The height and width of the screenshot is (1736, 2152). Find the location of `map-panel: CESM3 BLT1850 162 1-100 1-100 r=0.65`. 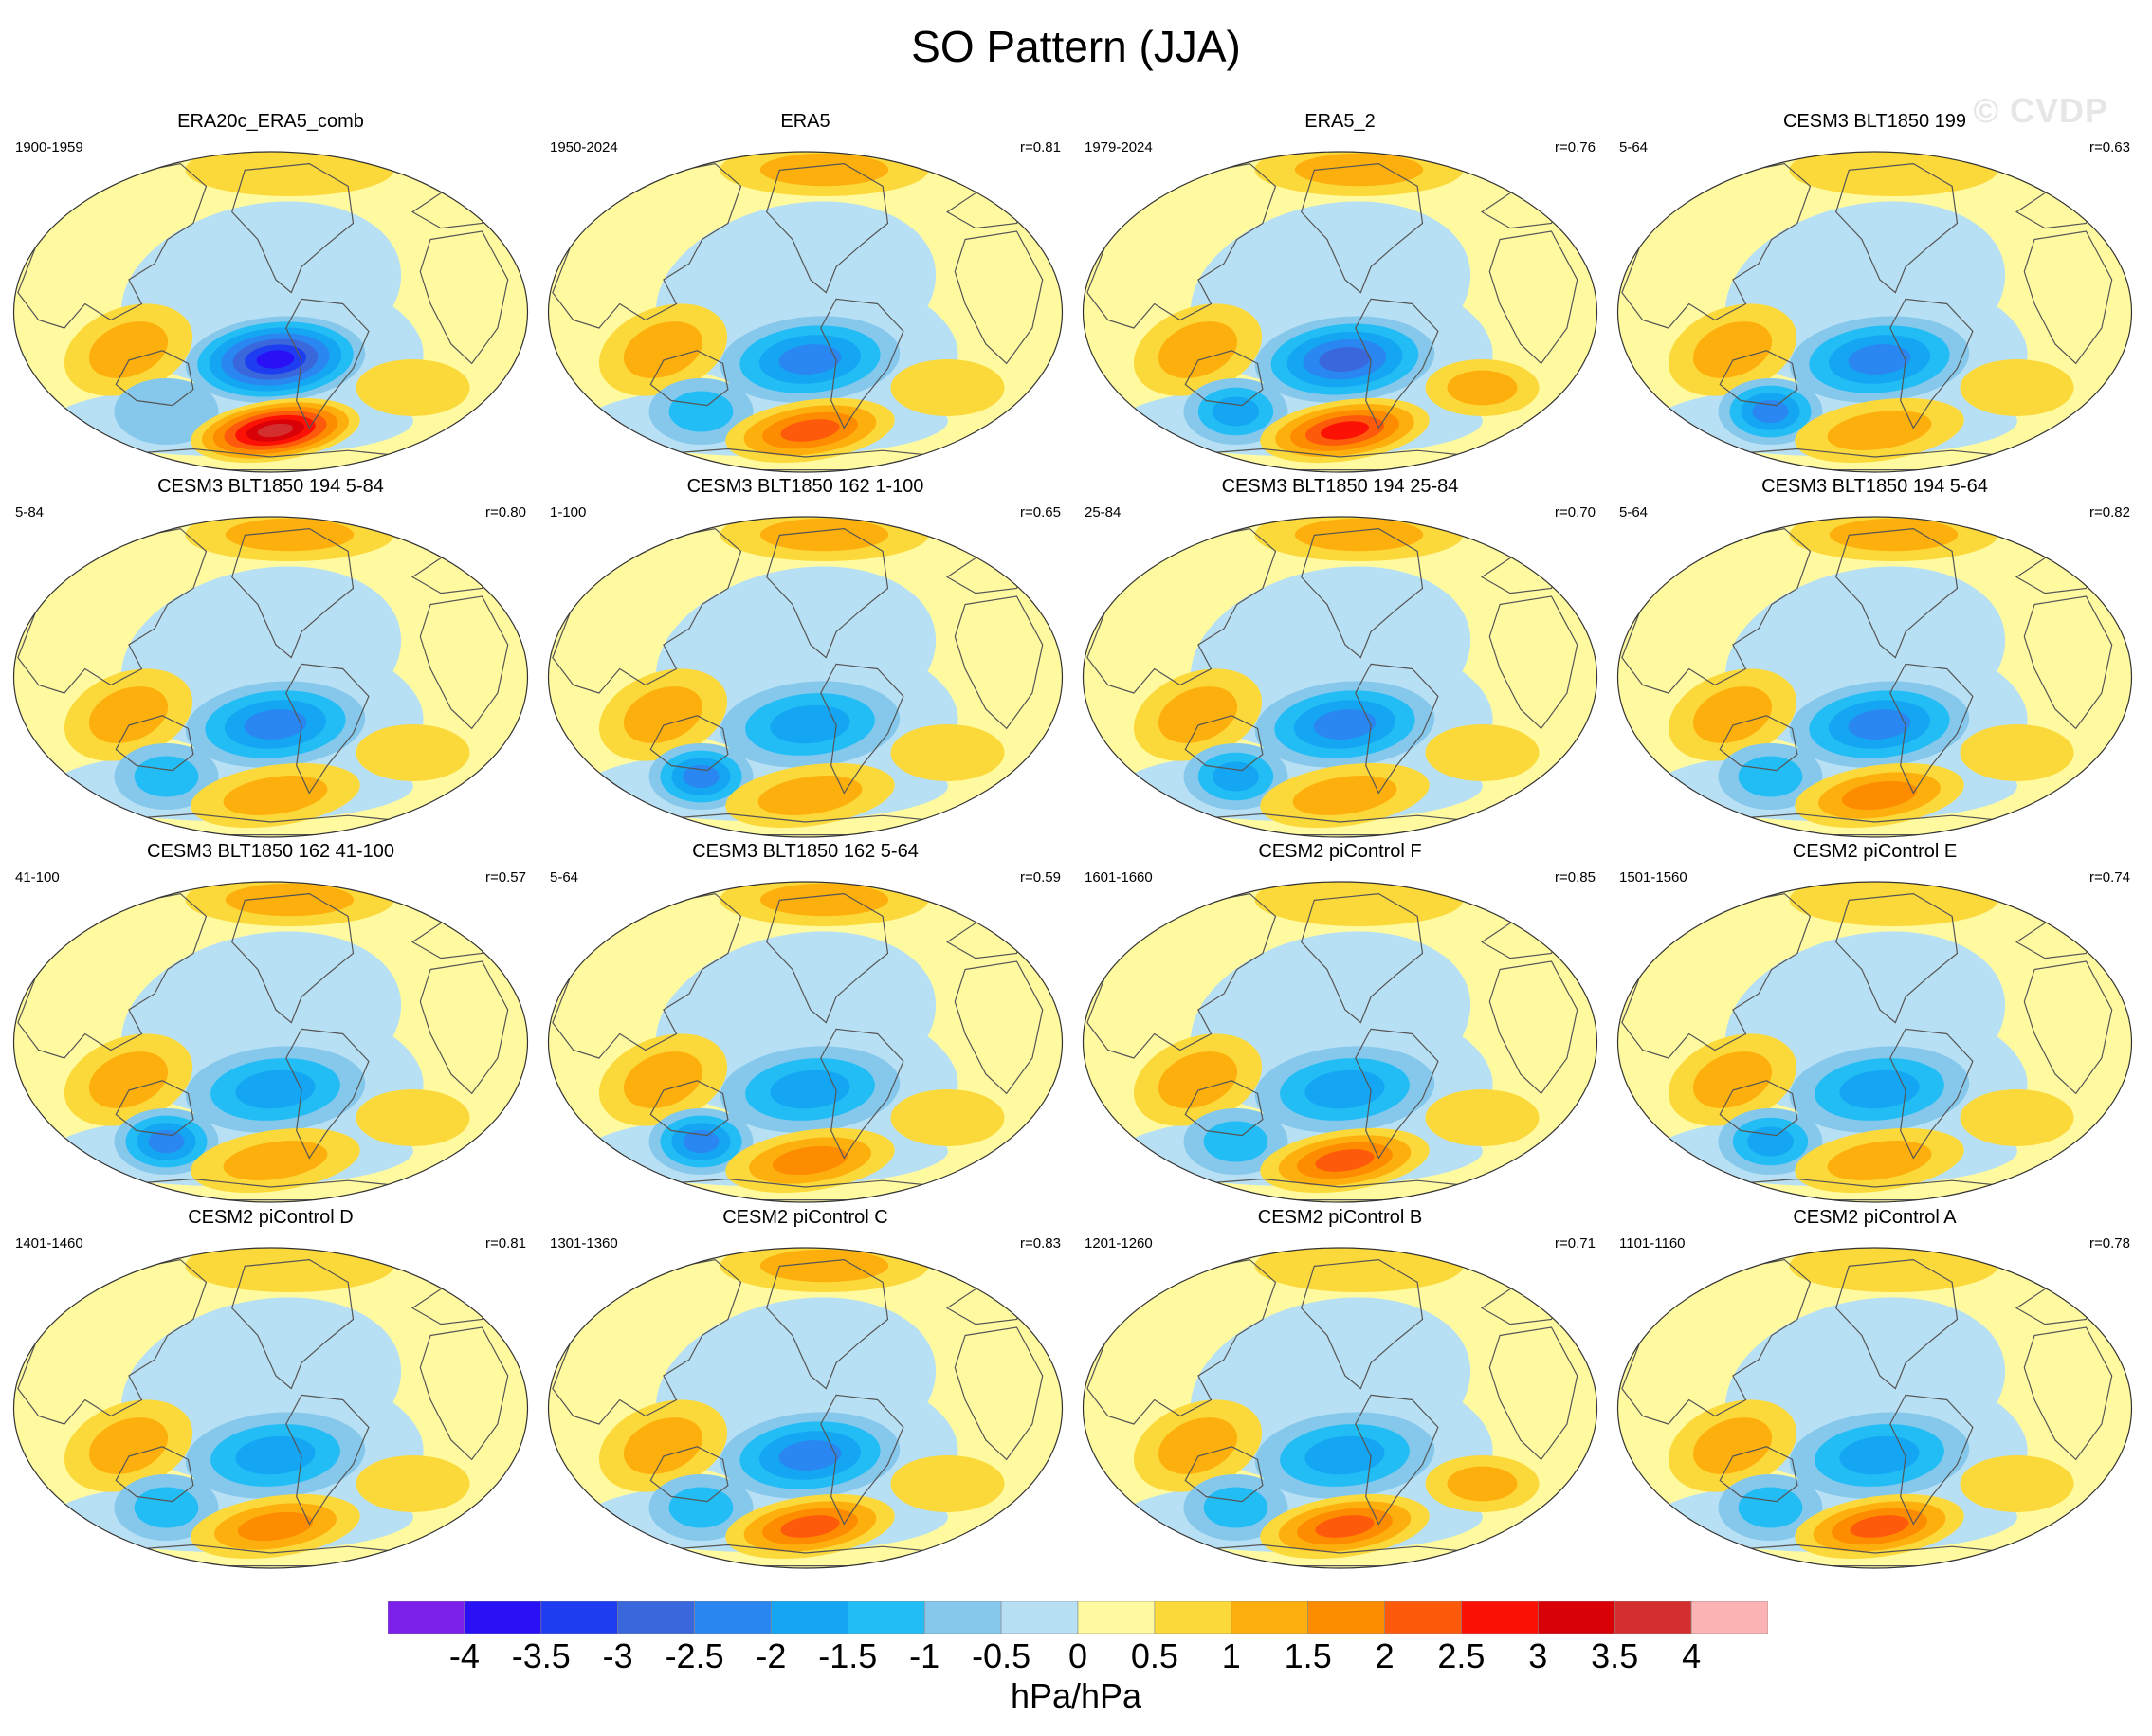

map-panel: CESM3 BLT1850 162 1-100 1-100 r=0.65 is located at coordinates (806, 657).